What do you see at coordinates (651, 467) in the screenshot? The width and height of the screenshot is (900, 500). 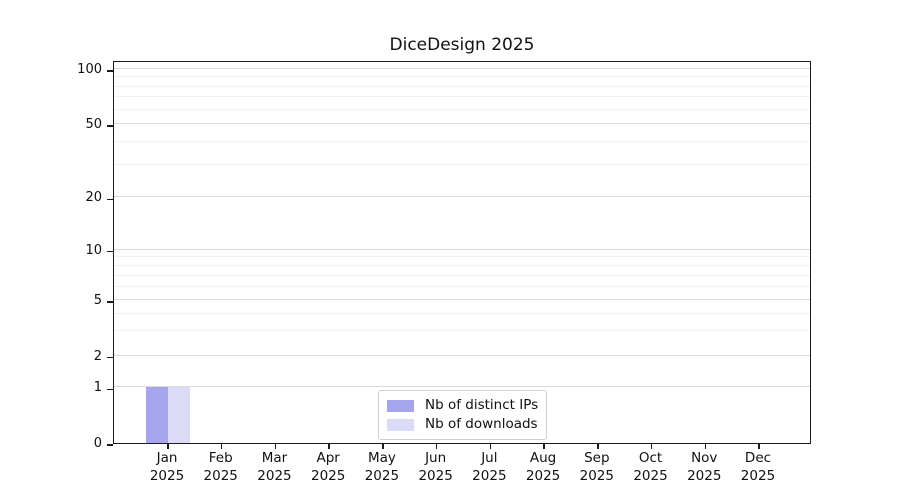 I see `x-tick-label-oct: Oct 2025` at bounding box center [651, 467].